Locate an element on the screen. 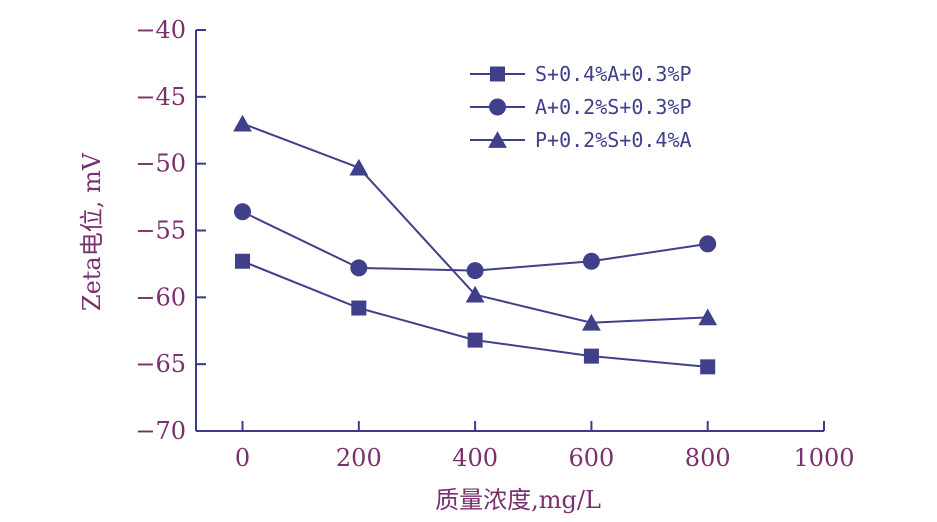 This screenshot has height=522, width=937. y-tick-label: −70 is located at coordinates (160, 431).